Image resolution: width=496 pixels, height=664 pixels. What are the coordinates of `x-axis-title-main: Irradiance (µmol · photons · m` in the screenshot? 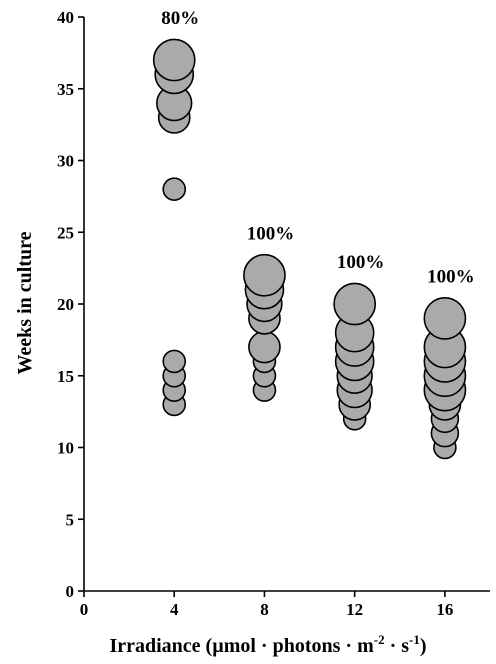 It's located at (241, 646).